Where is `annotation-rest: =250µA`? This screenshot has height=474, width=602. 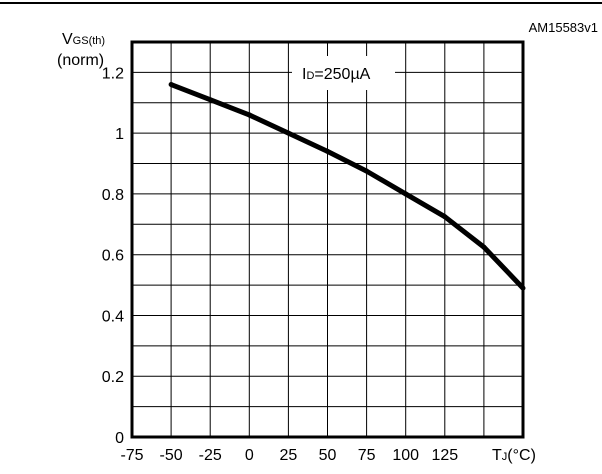 annotation-rest: =250µA is located at coordinates (342, 74).